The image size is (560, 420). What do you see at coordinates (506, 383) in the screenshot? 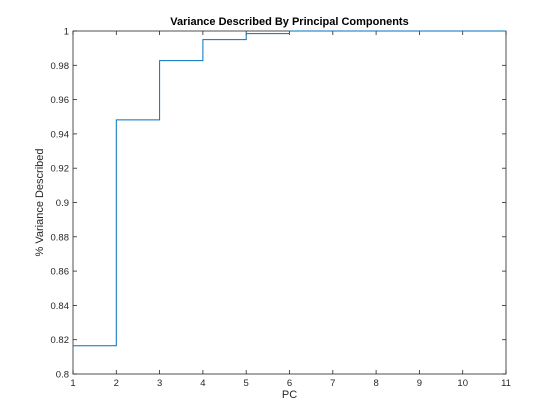
I see `x-tick-label: 11` at bounding box center [506, 383].